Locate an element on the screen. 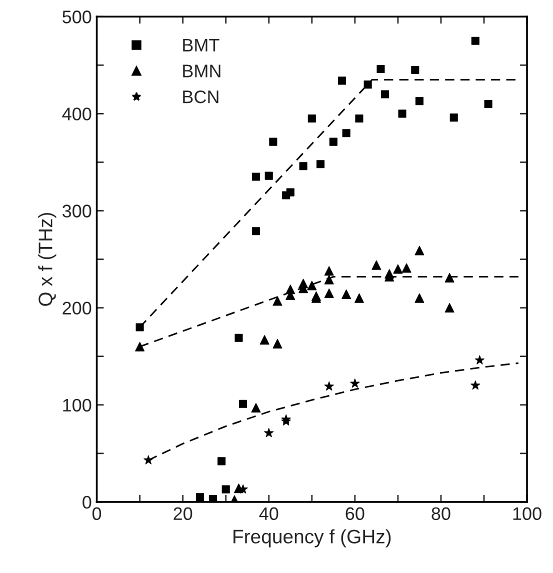 The image size is (553, 573). y-tick-label: 500 is located at coordinates (77, 17).